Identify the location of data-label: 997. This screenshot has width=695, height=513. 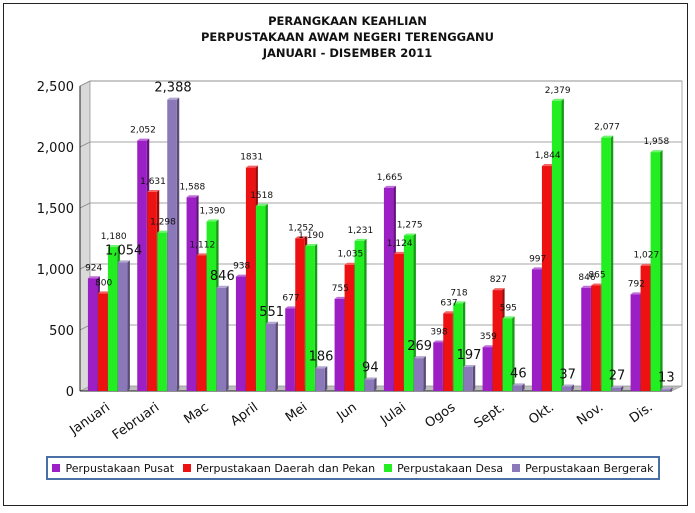
(537, 259).